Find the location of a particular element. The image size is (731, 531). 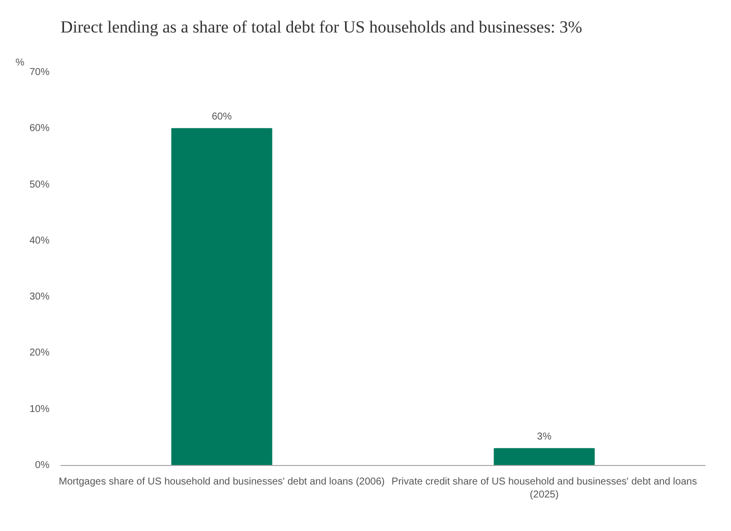

y-tick-label: 70% is located at coordinates (39, 72).